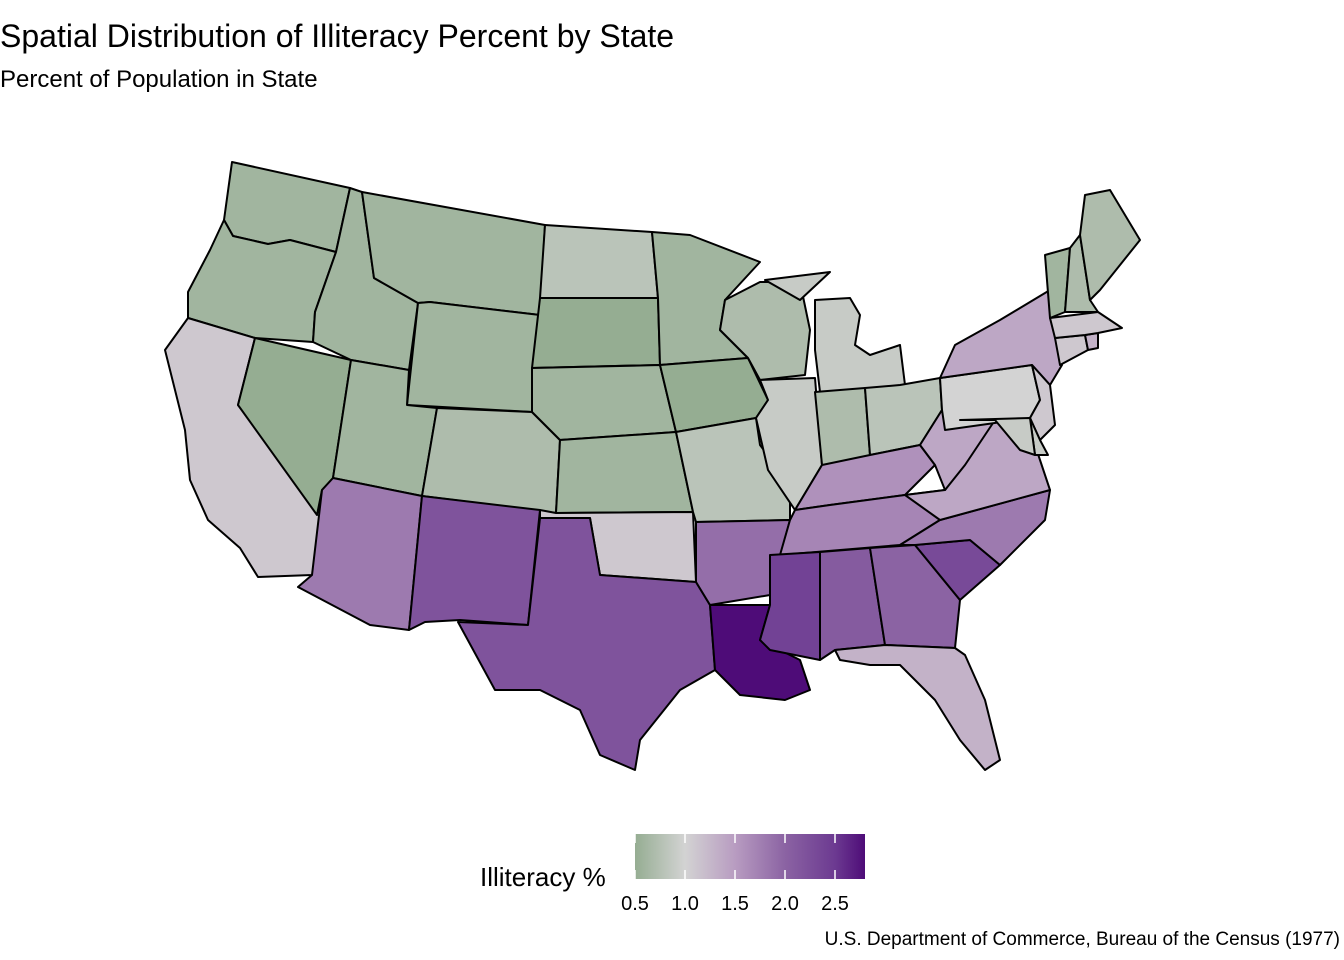 The width and height of the screenshot is (1344, 960). I want to click on state-co, so click(491, 460).